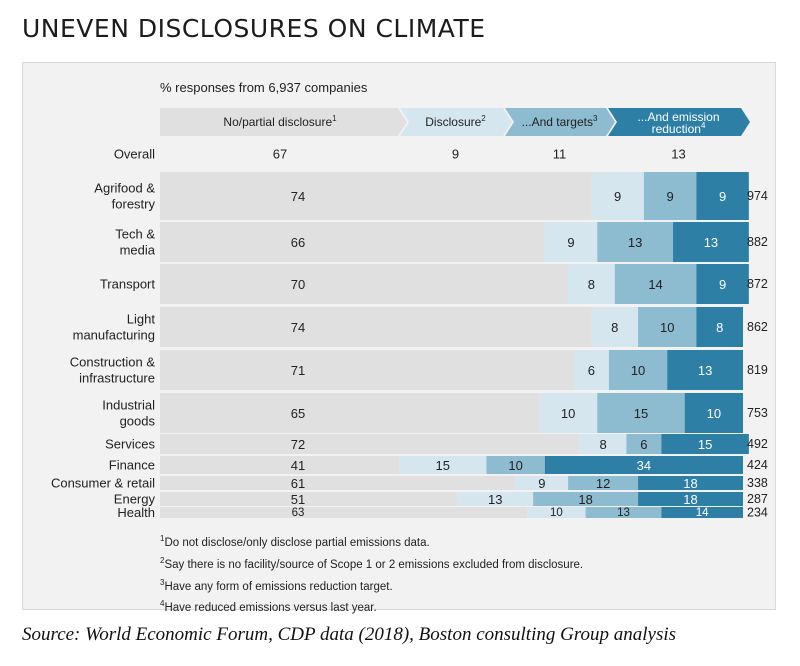 The image size is (800, 666). What do you see at coordinates (135, 234) in the screenshot?
I see `row-label: Tech &` at bounding box center [135, 234].